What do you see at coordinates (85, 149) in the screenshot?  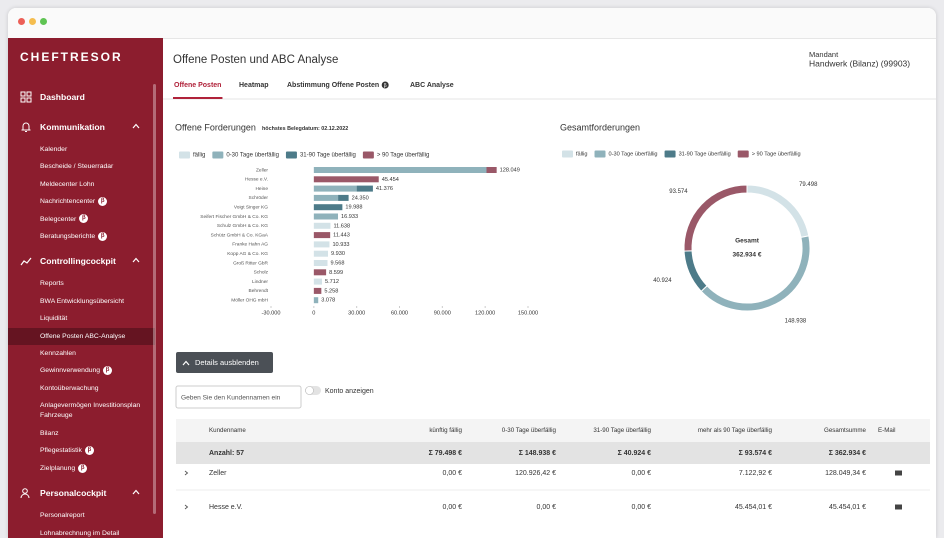 I see `sidebar-item: Kalender` at bounding box center [85, 149].